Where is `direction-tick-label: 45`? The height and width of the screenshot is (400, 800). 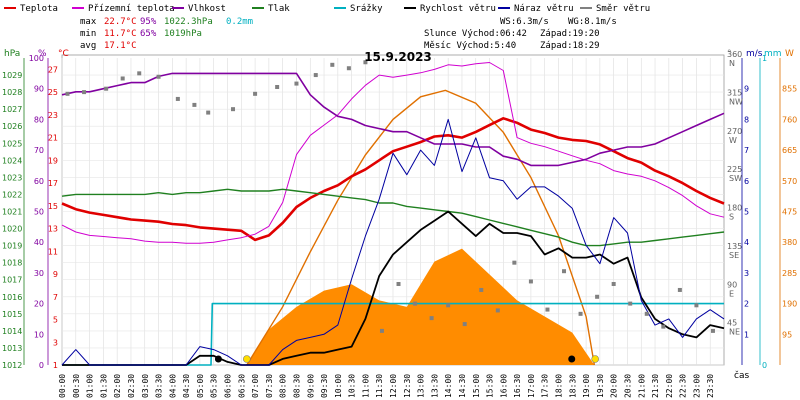 direction-tick-label: 45 is located at coordinates (732, 323).